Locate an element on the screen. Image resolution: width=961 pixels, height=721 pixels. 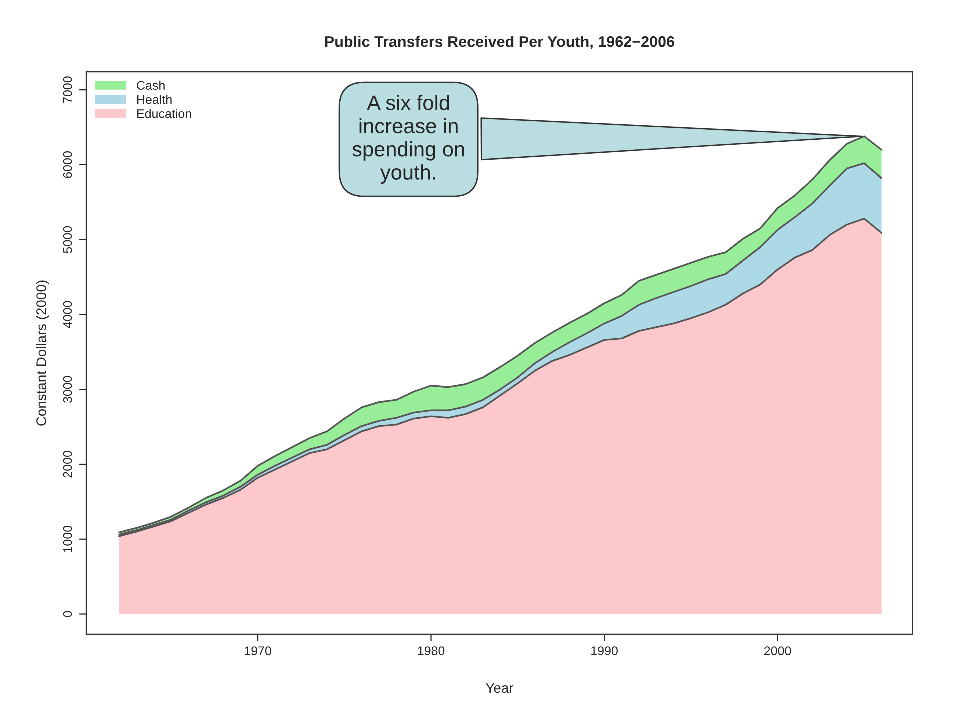
y-tick-label: 7000 is located at coordinates (67, 90).